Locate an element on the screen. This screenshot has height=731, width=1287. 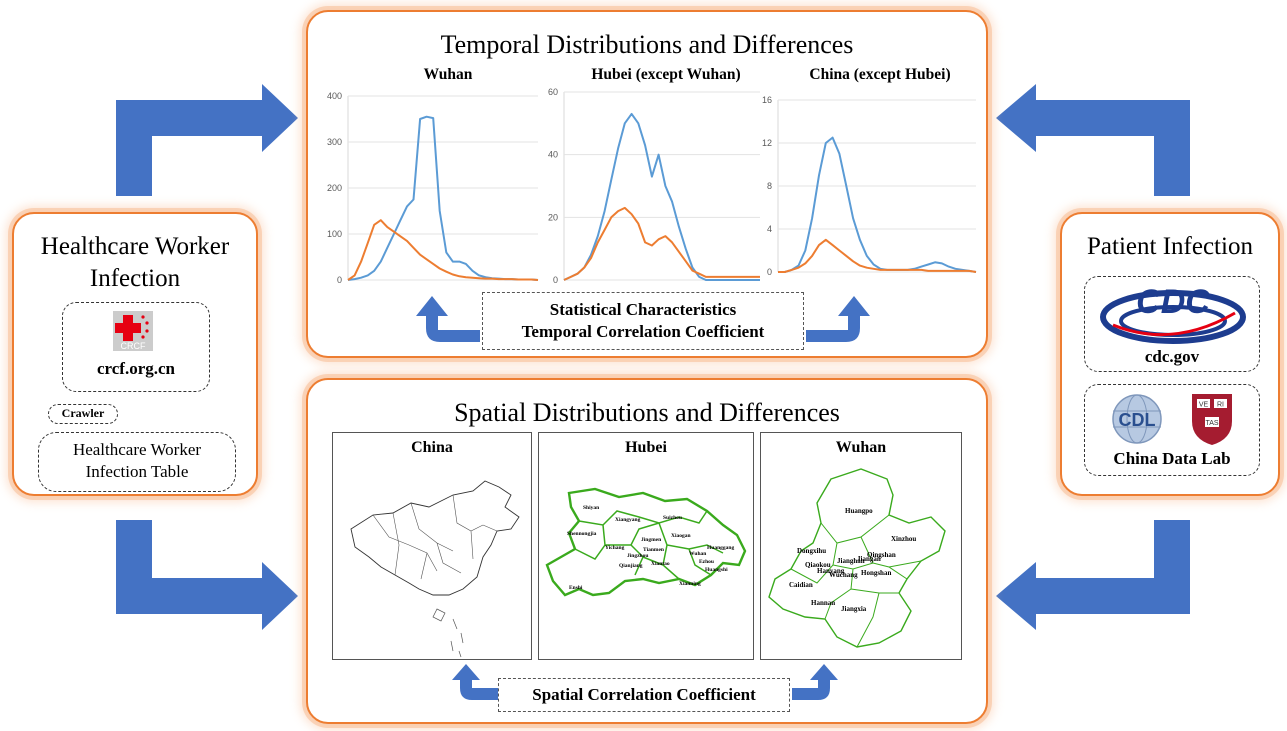
hubei-label: Ezhou is located at coordinates (706, 562).